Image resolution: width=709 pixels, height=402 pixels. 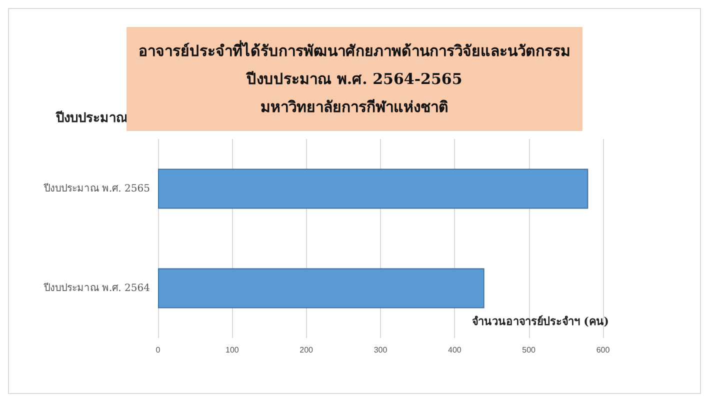 I want to click on x-axis-title: จำนวนอาจารย์ประจำฯ (คน), so click(x=540, y=321).